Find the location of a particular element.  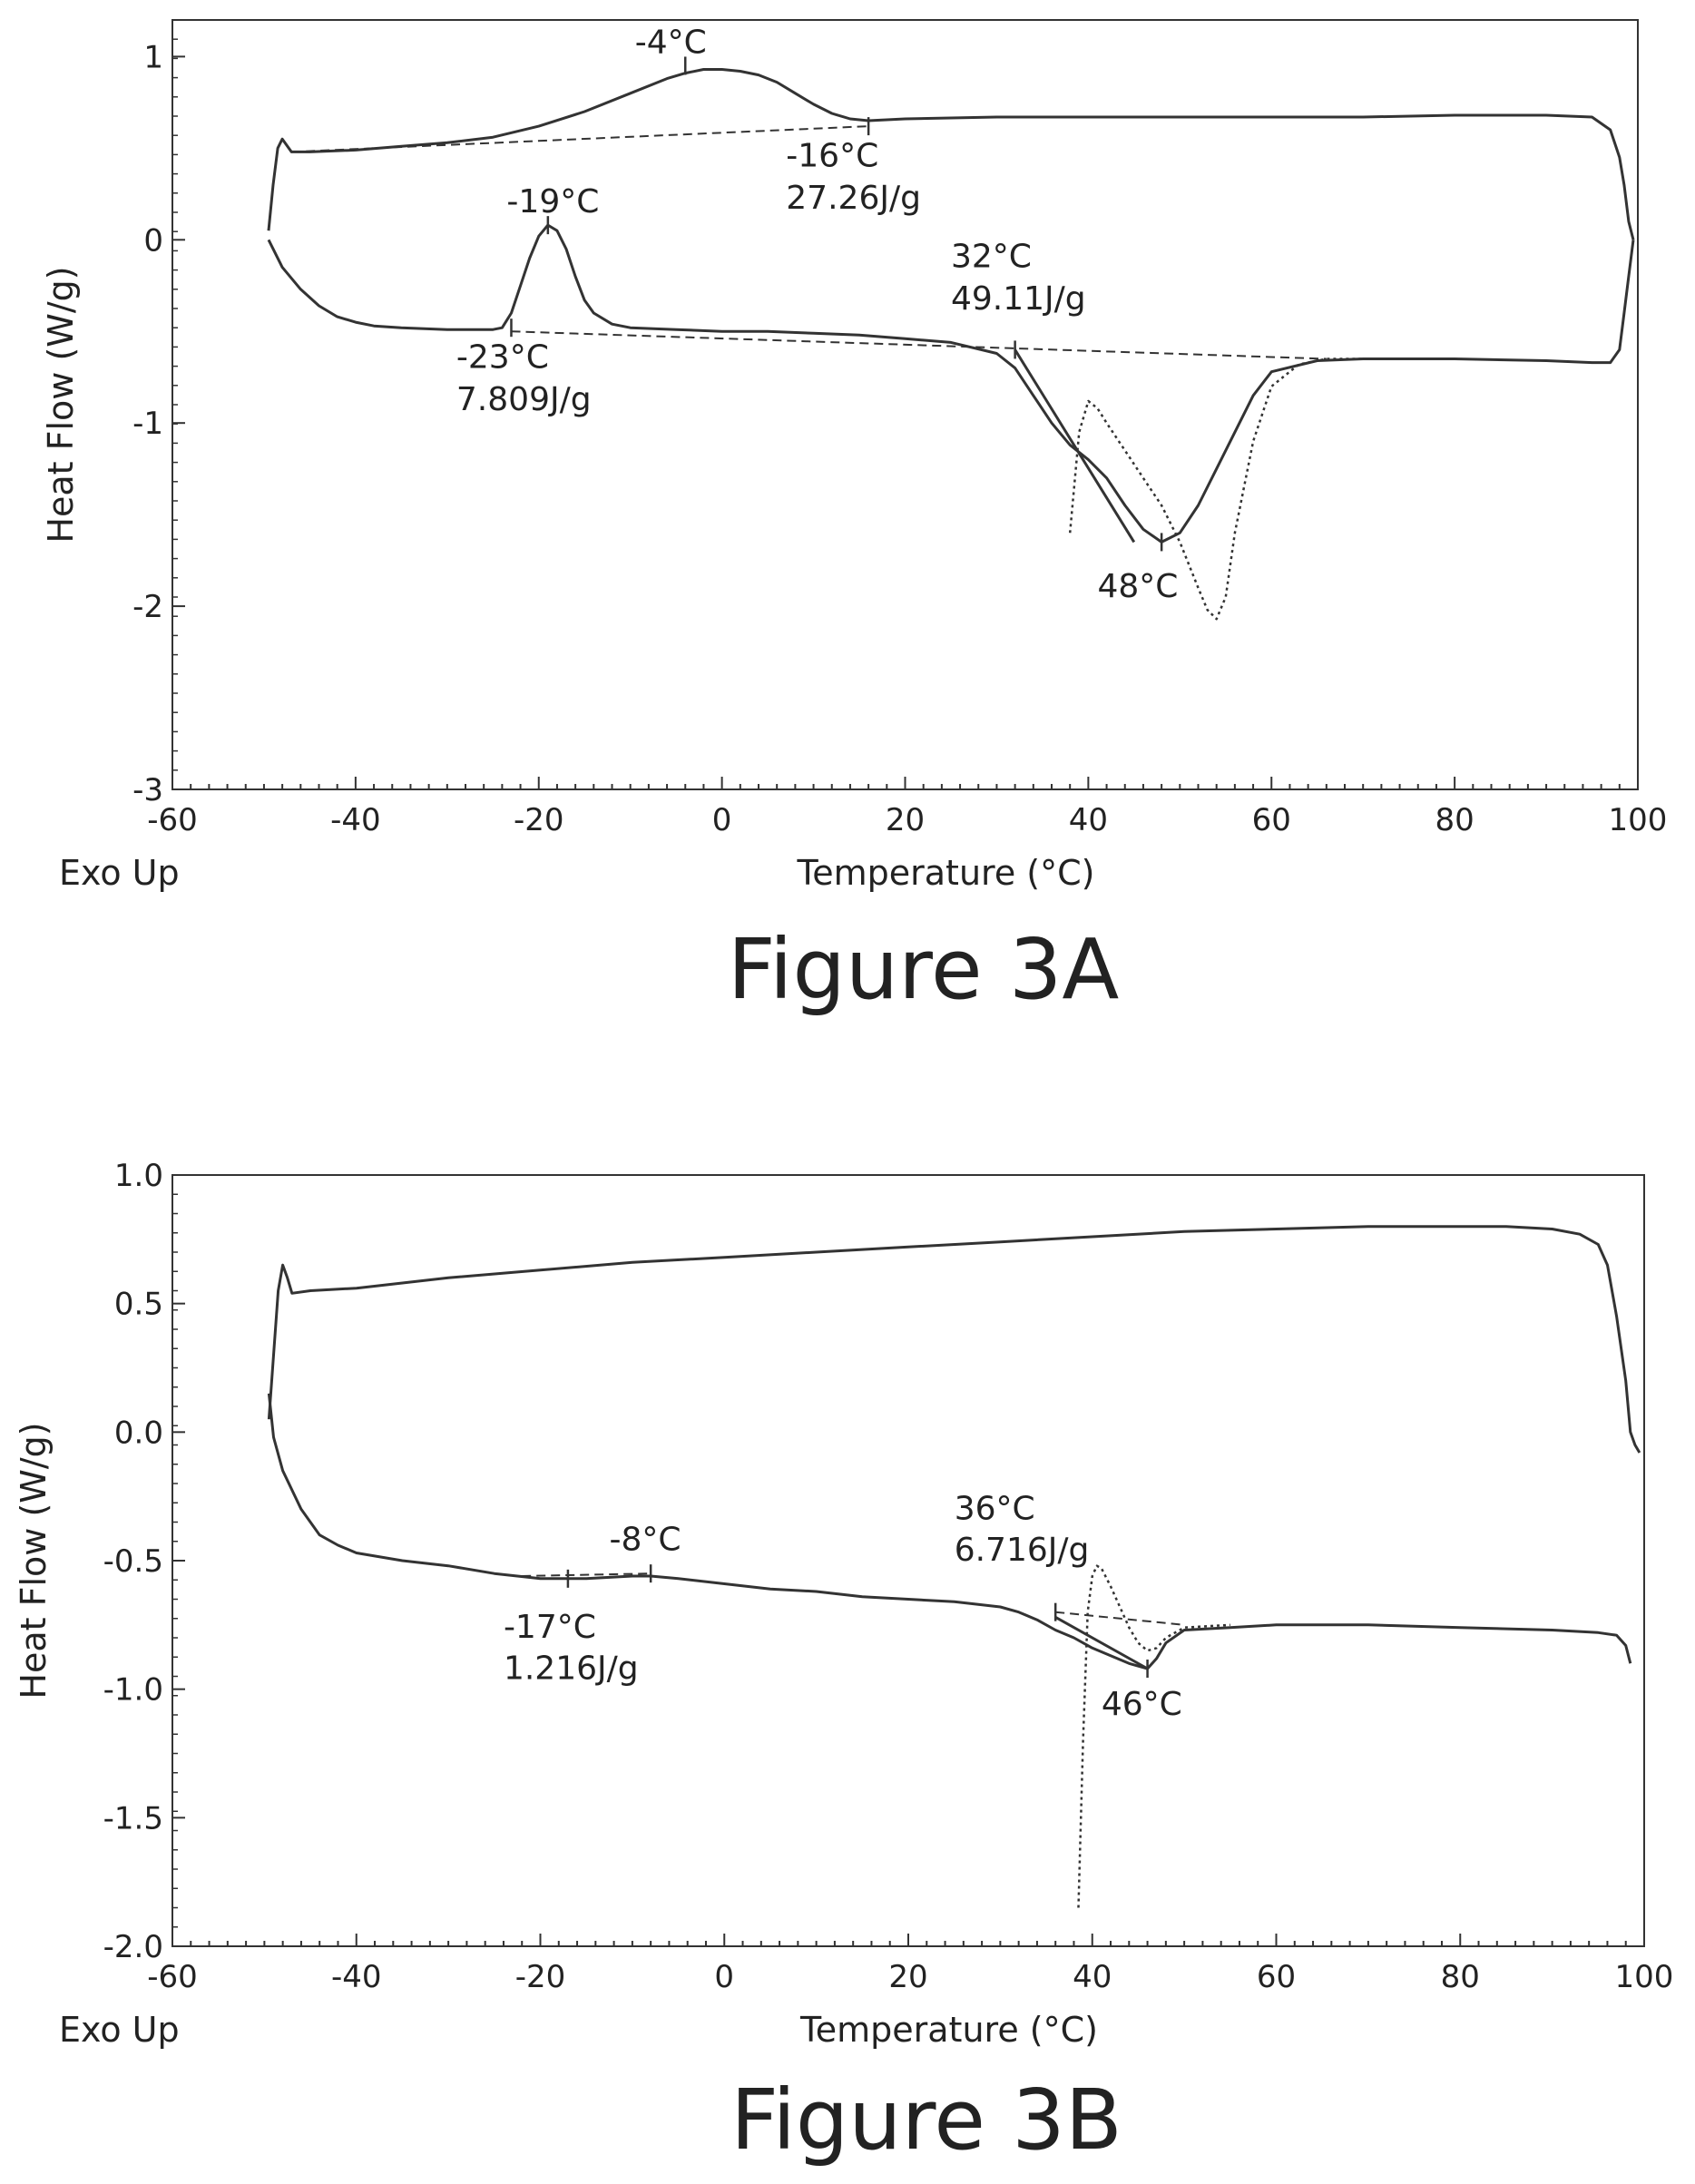

figure-caption: Figure 3B is located at coordinates (926, 2120).